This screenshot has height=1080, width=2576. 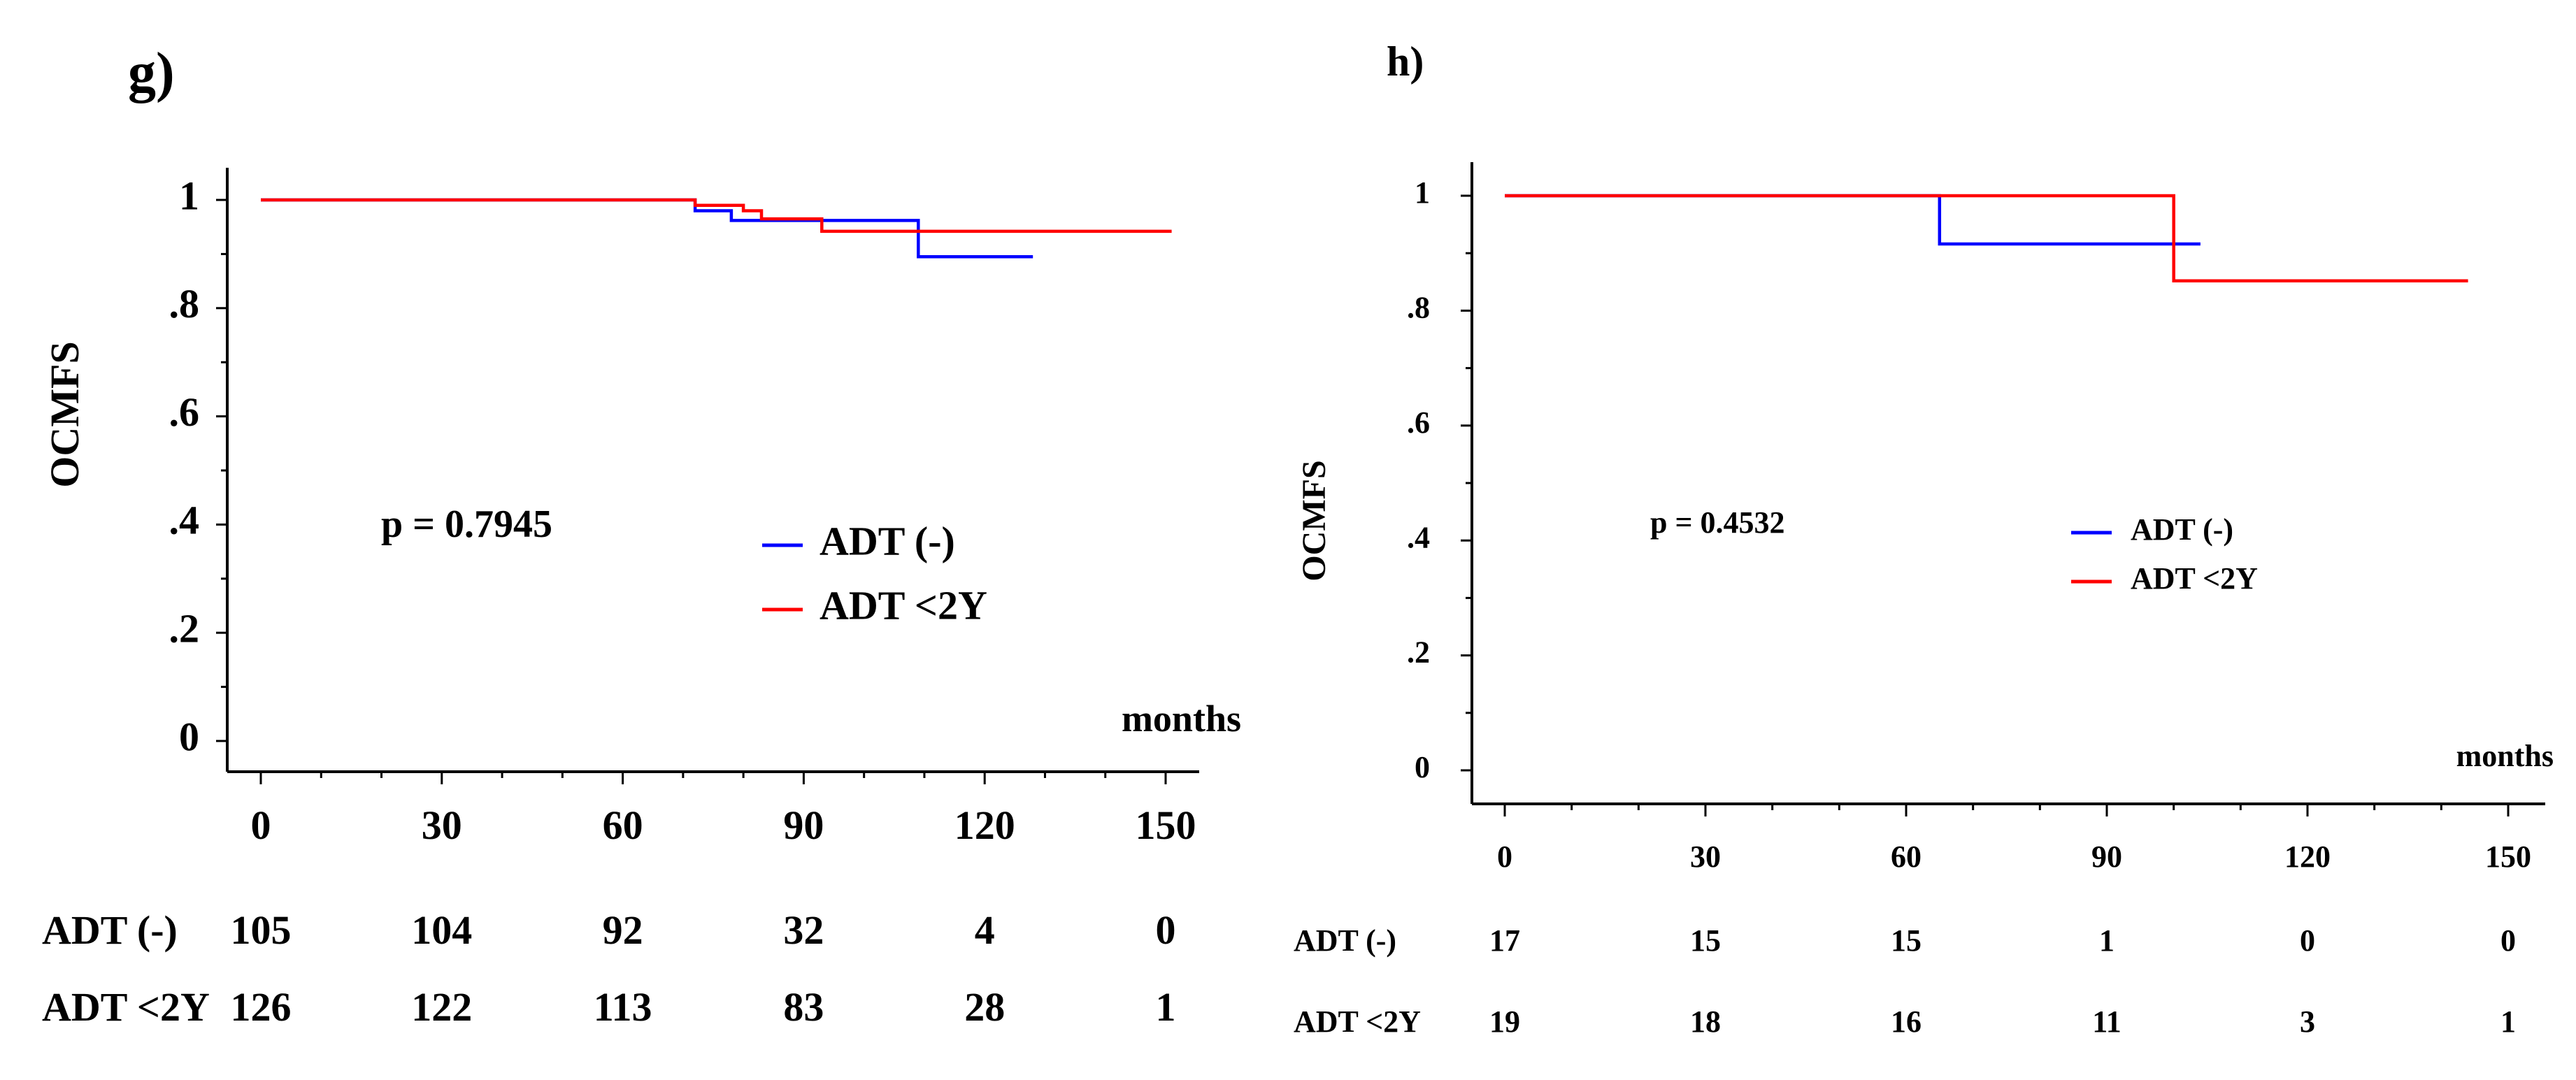 I want to click on risk-count-g: 4, so click(x=985, y=930).